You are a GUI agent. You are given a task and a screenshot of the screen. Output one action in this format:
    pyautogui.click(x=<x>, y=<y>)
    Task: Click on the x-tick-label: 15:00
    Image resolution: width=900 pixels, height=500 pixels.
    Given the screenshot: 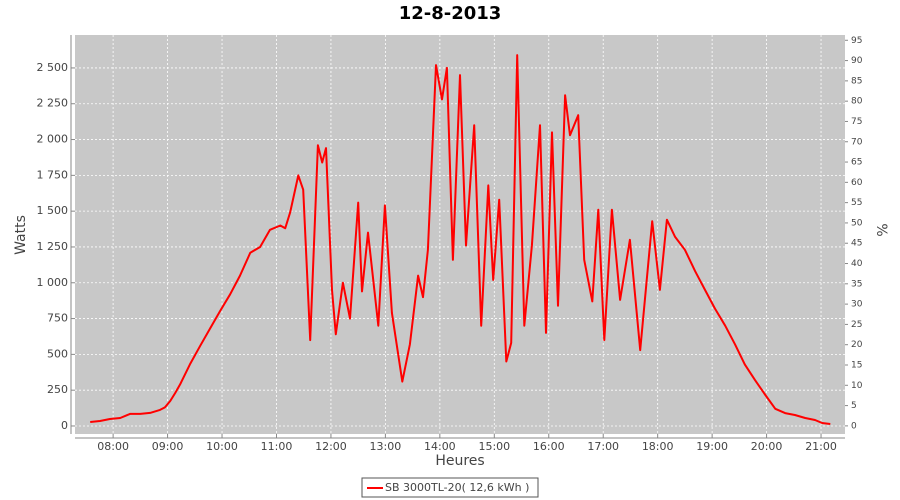 What is the action you would take?
    pyautogui.click(x=494, y=446)
    